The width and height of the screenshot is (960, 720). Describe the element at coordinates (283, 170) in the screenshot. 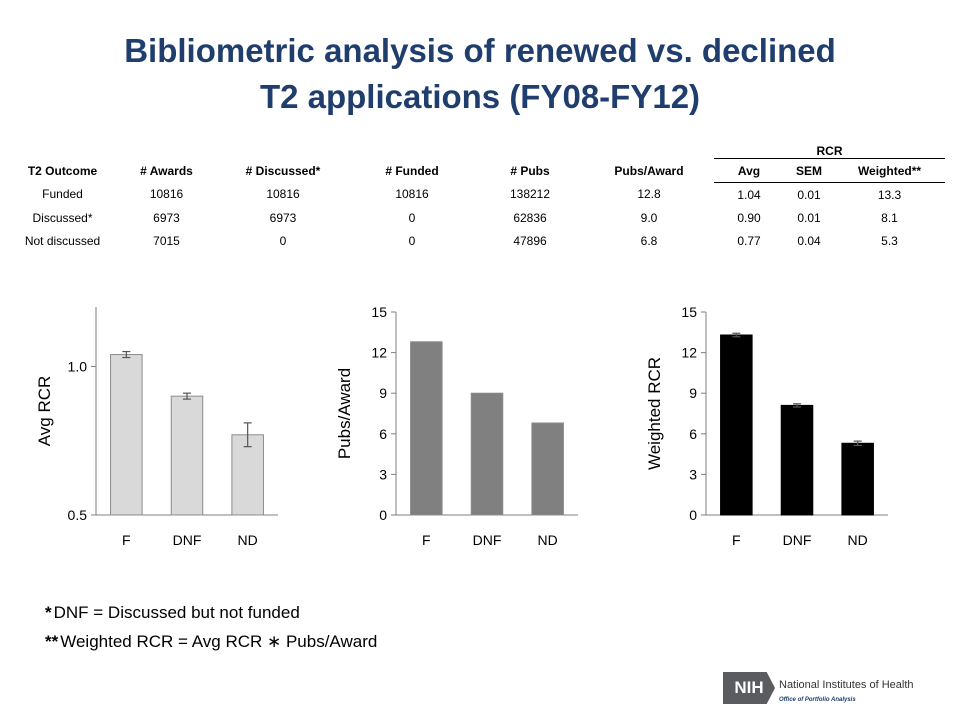

I see `column-header: # Discussed*` at that location.